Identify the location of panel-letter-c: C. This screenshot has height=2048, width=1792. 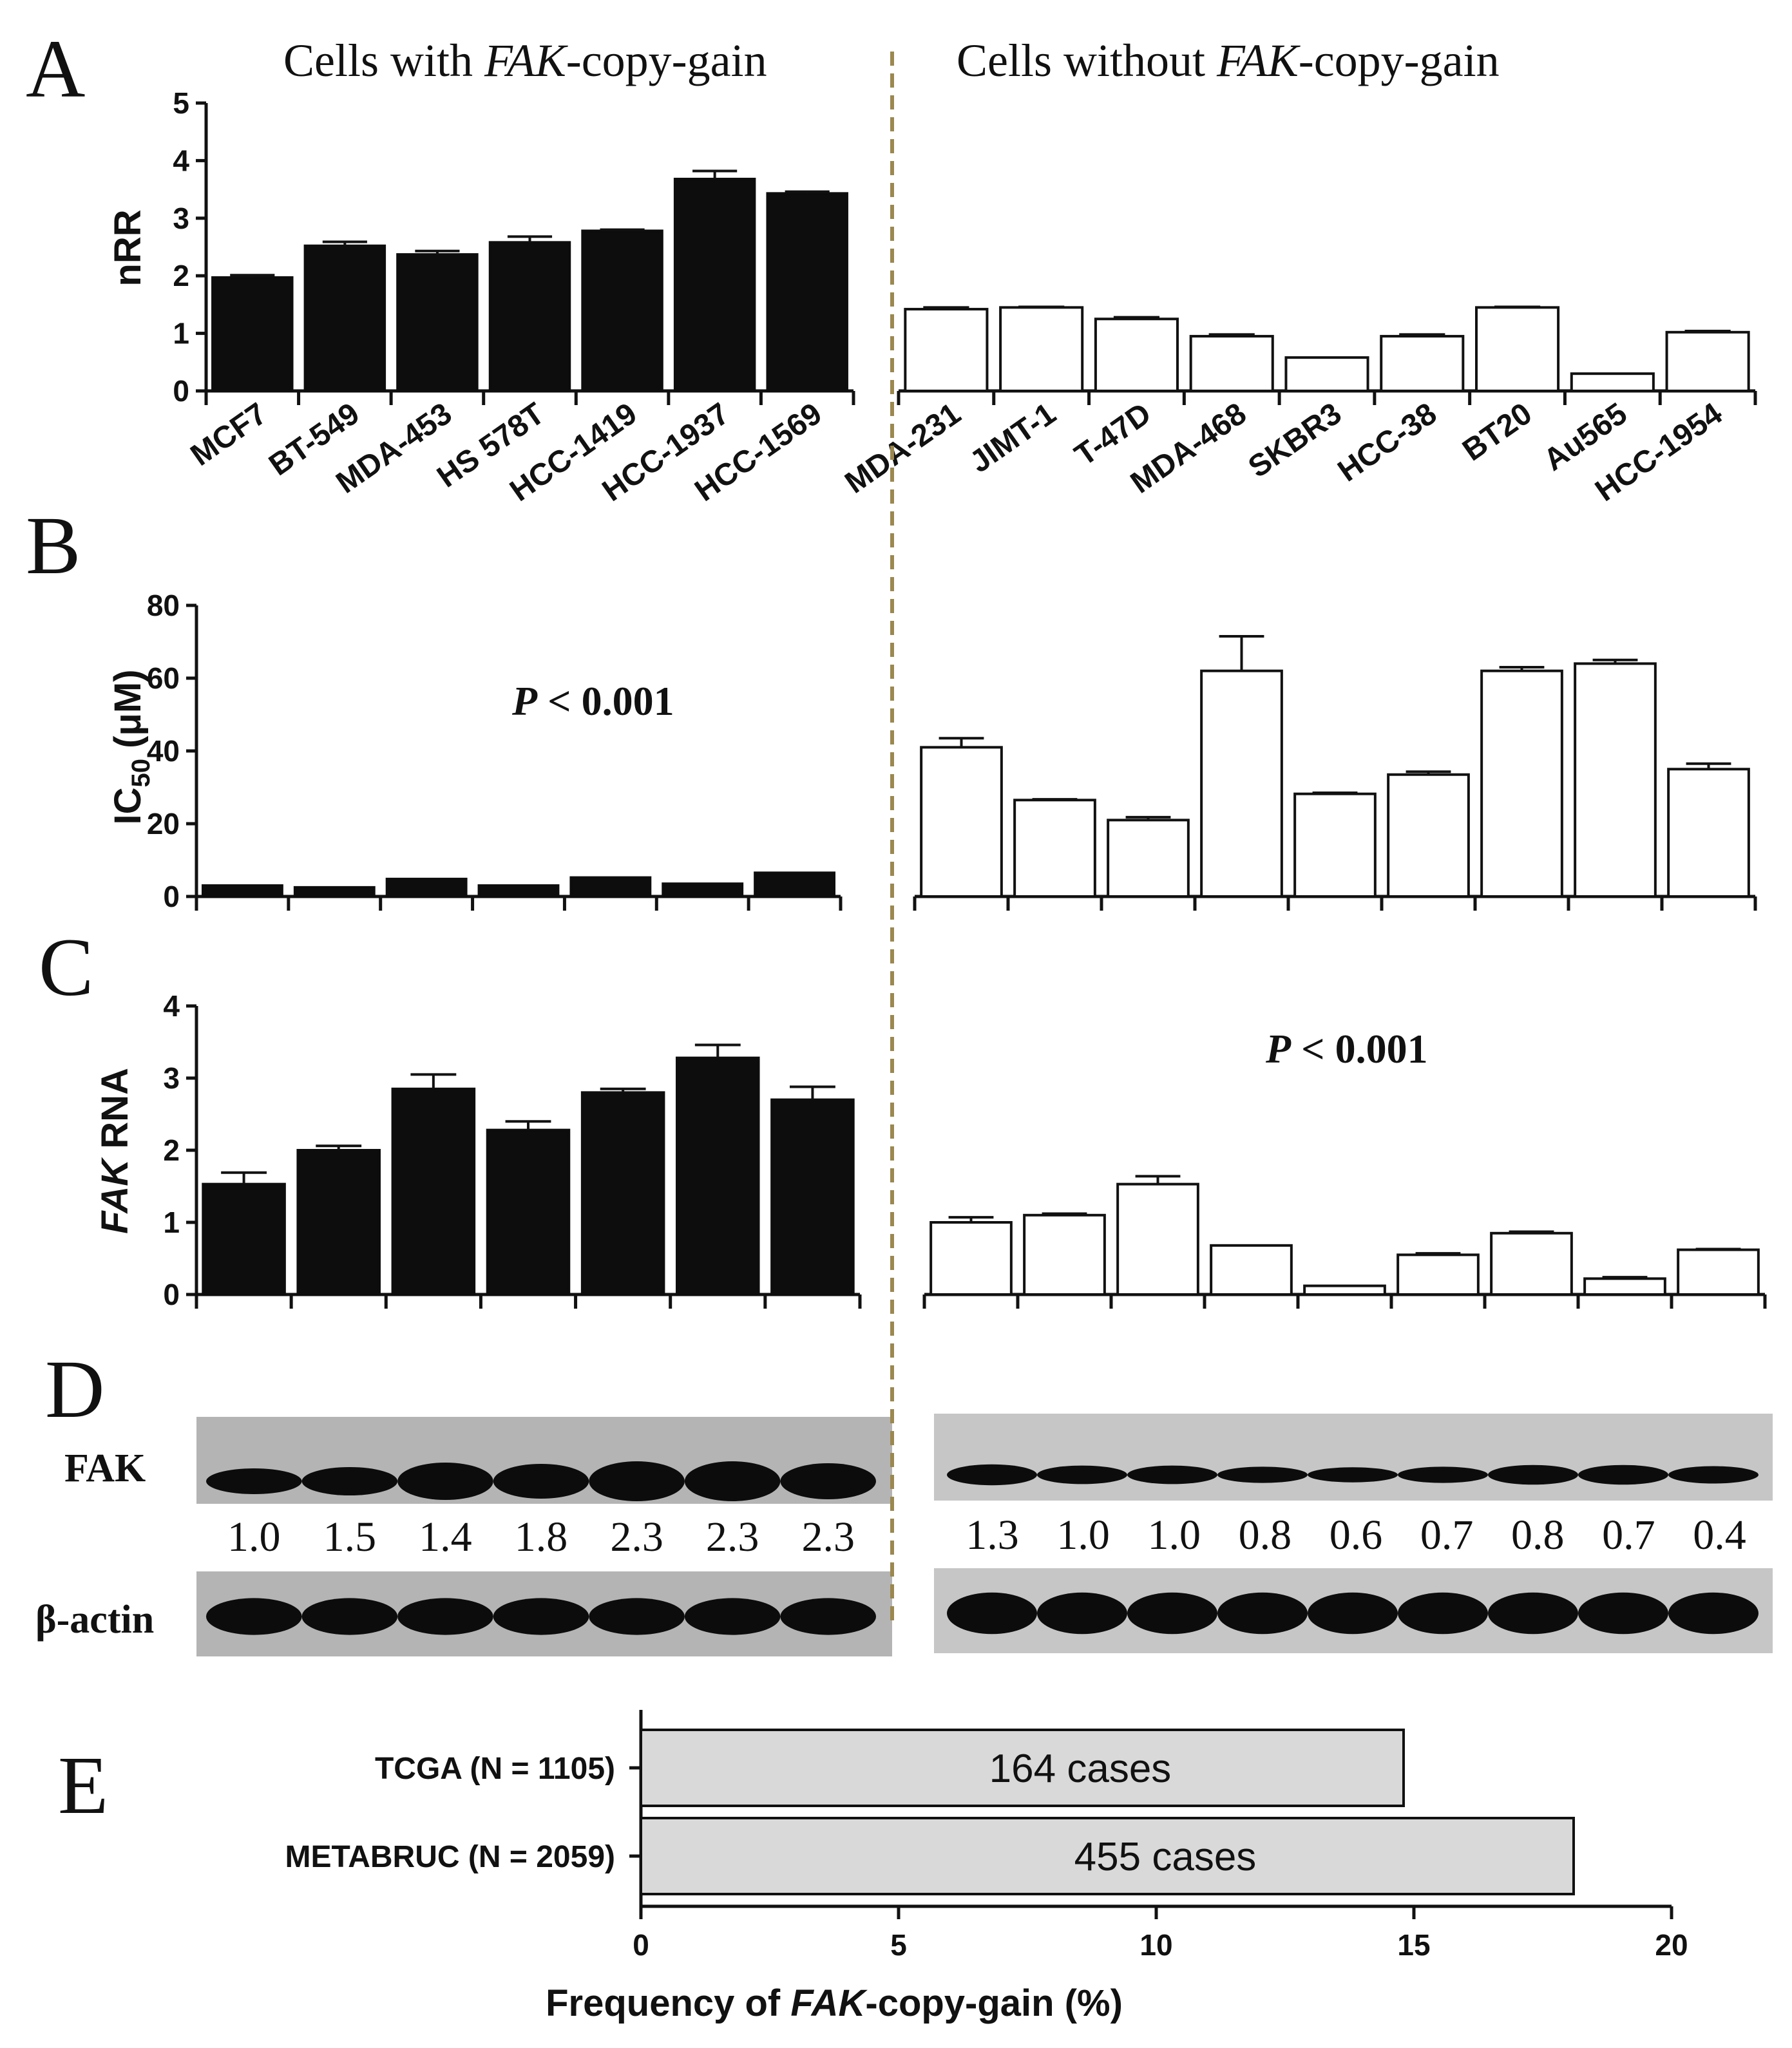
(66, 967).